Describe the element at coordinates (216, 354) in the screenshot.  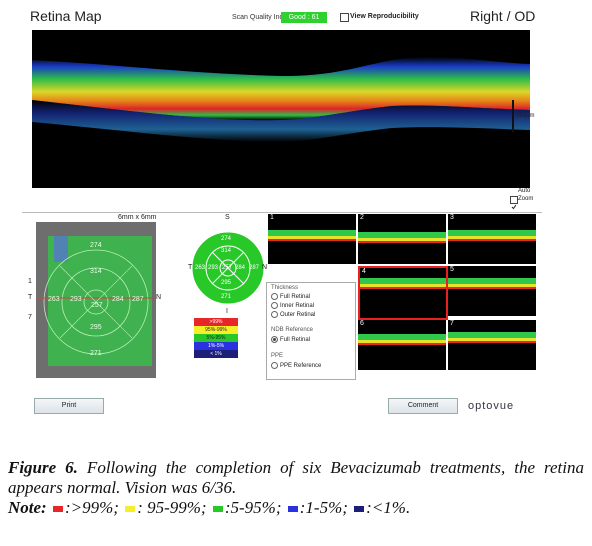
I see `legend-item-lt1: < 1%` at that location.